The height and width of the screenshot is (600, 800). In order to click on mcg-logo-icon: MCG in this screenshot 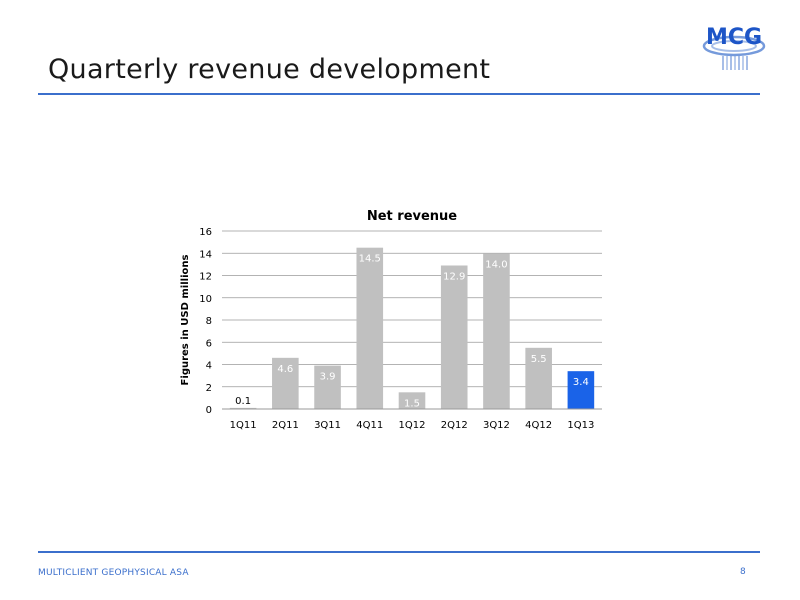, I will do `click(734, 47)`.